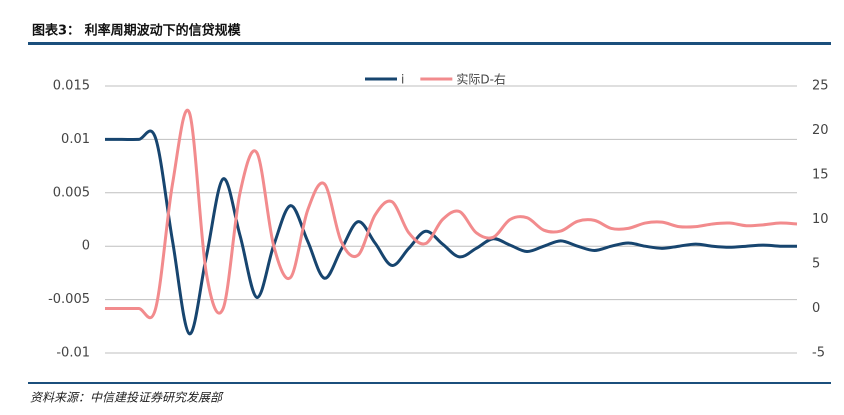 The height and width of the screenshot is (415, 844). What do you see at coordinates (429, 383) in the screenshot?
I see `source-rule` at bounding box center [429, 383].